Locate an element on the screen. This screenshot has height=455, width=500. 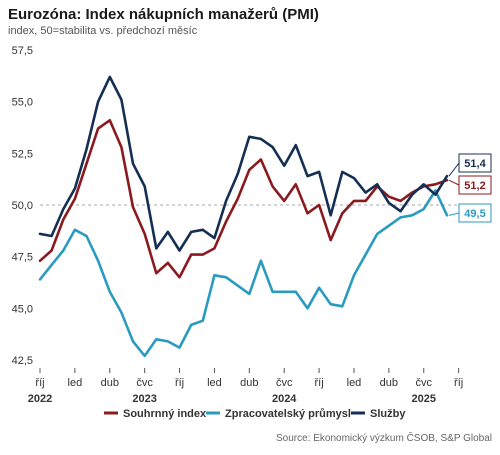
end-value-label: 51,4 is located at coordinates (475, 164).